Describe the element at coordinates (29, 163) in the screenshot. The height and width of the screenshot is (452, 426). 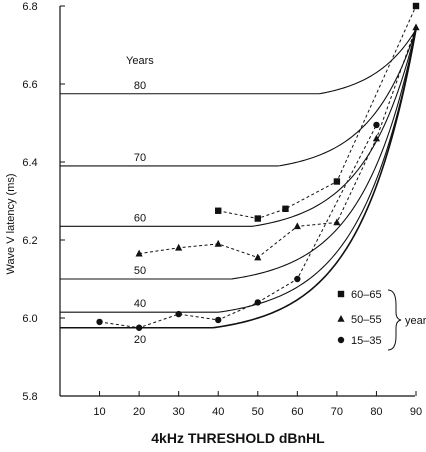
I see `y-tick-label: 6.4` at that location.